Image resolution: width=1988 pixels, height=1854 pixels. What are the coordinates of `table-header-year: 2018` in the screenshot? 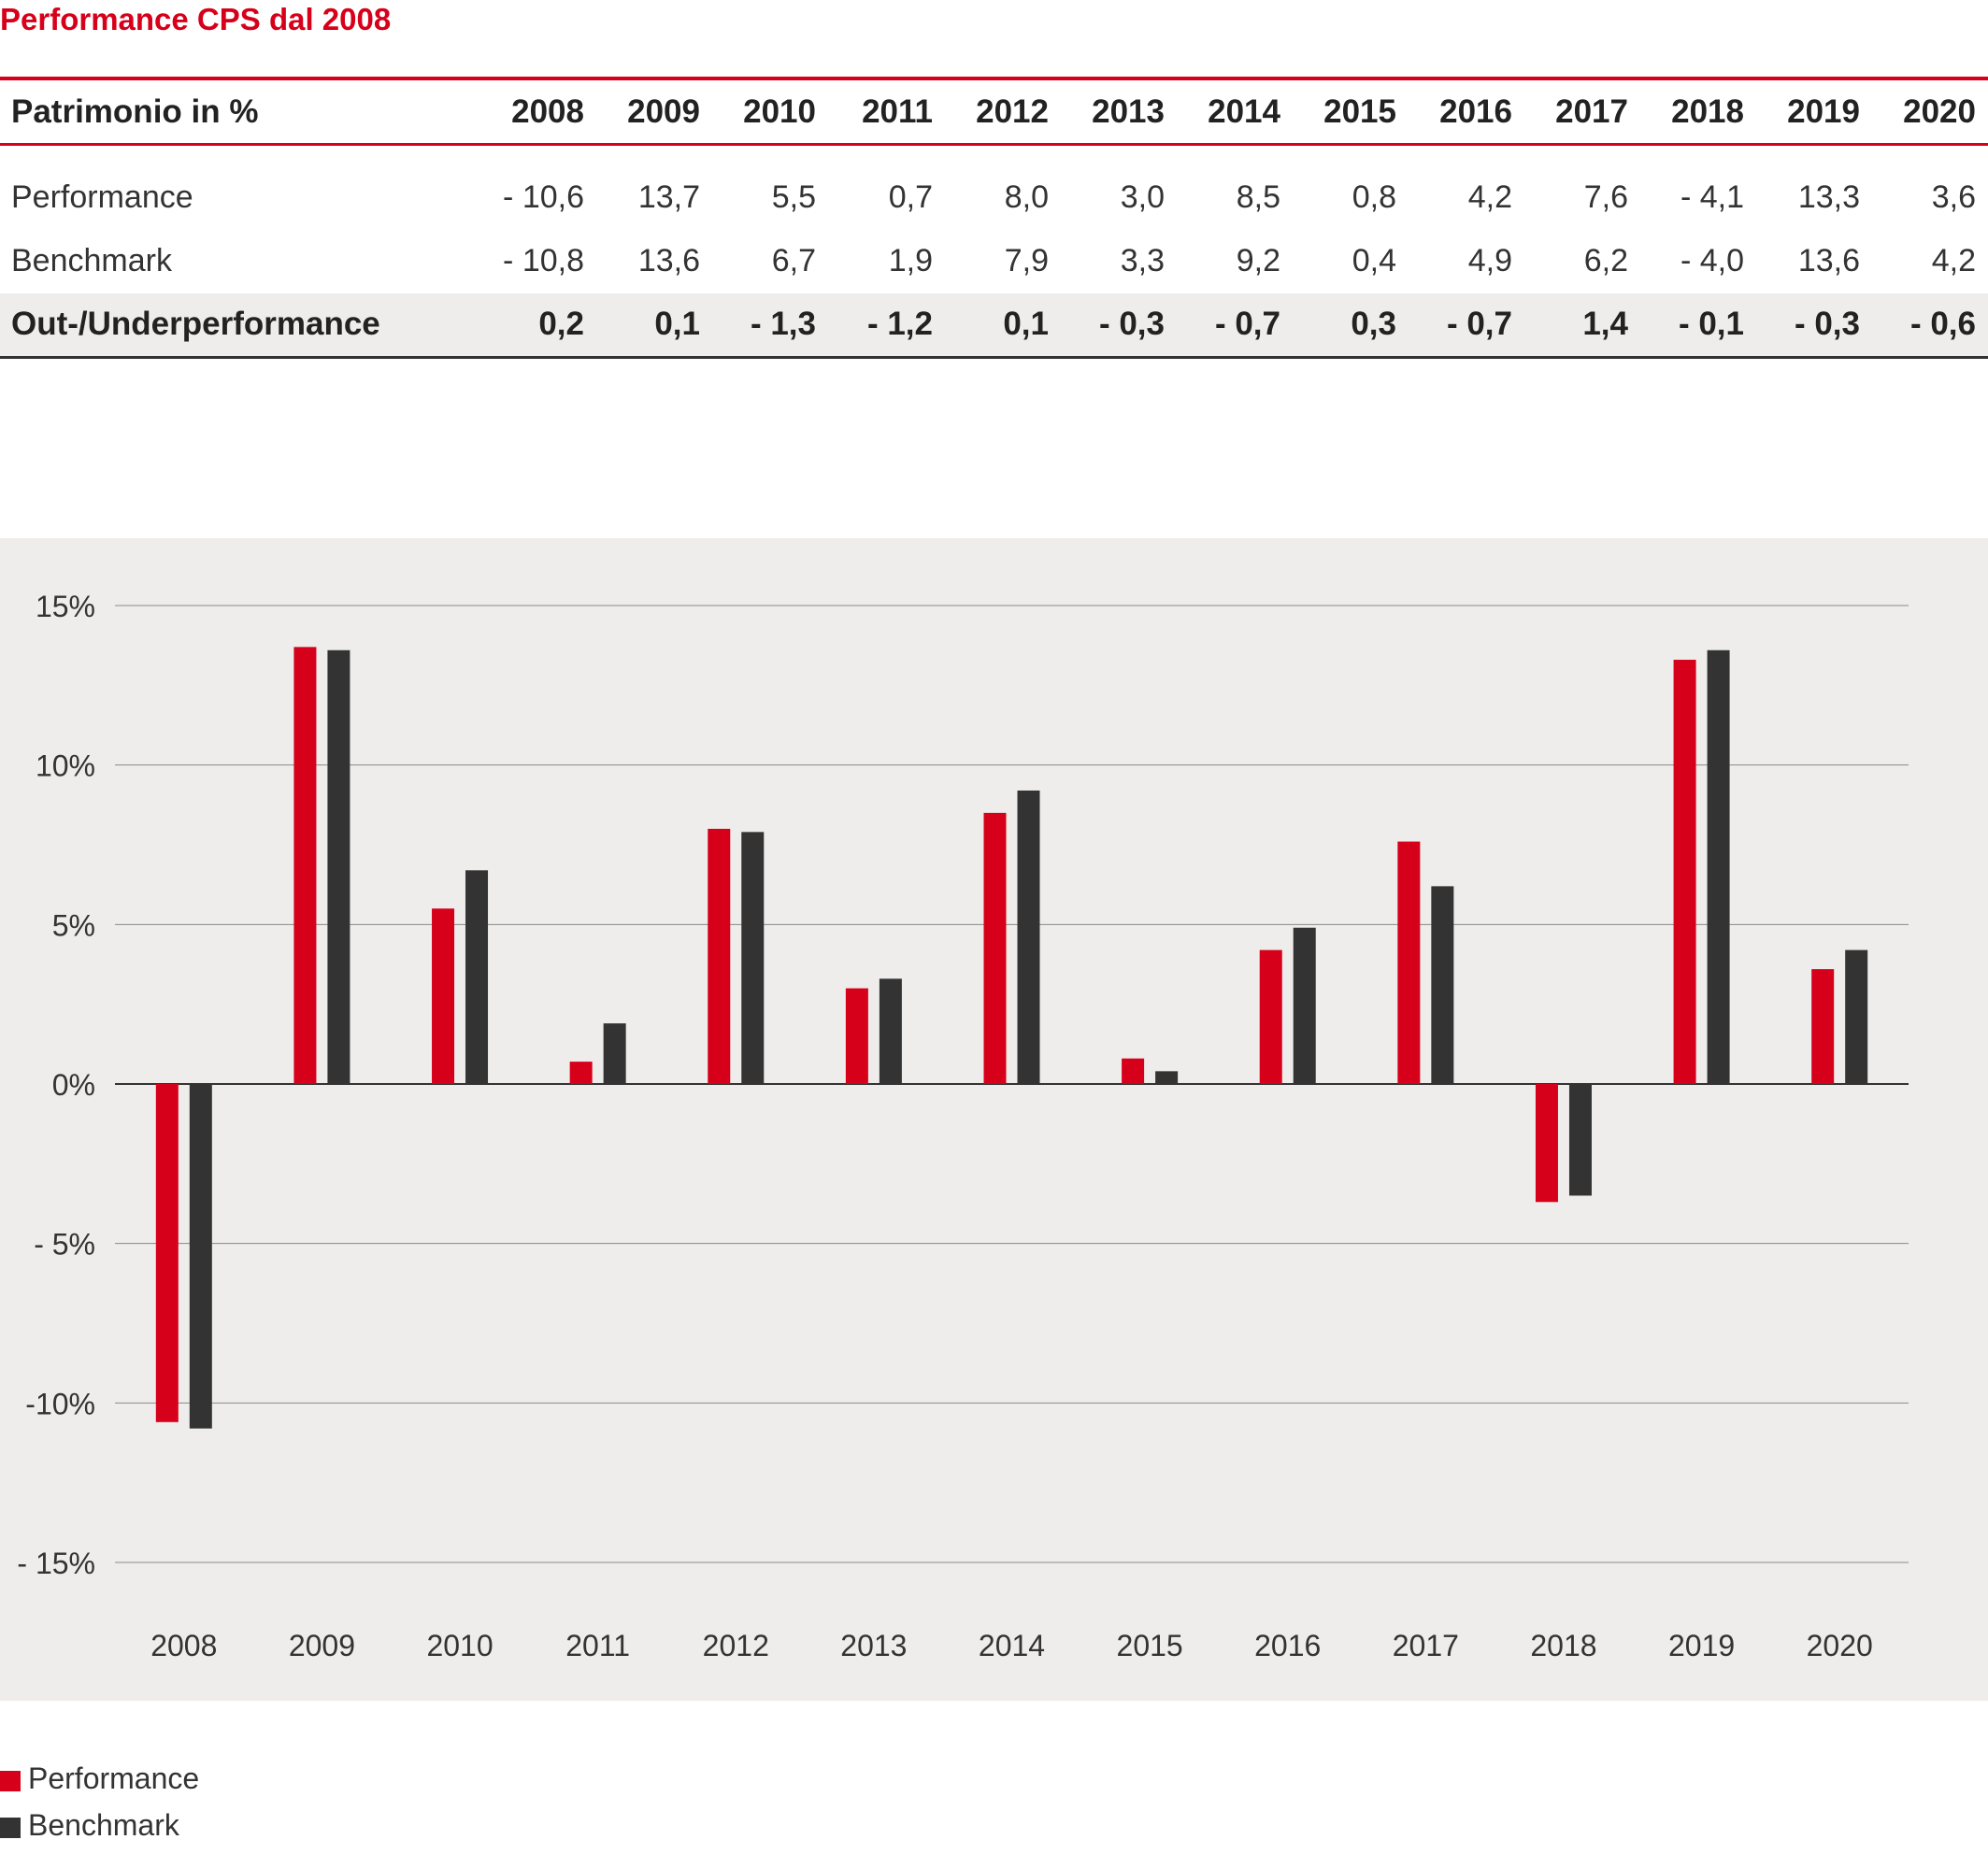 It's located at (1707, 111).